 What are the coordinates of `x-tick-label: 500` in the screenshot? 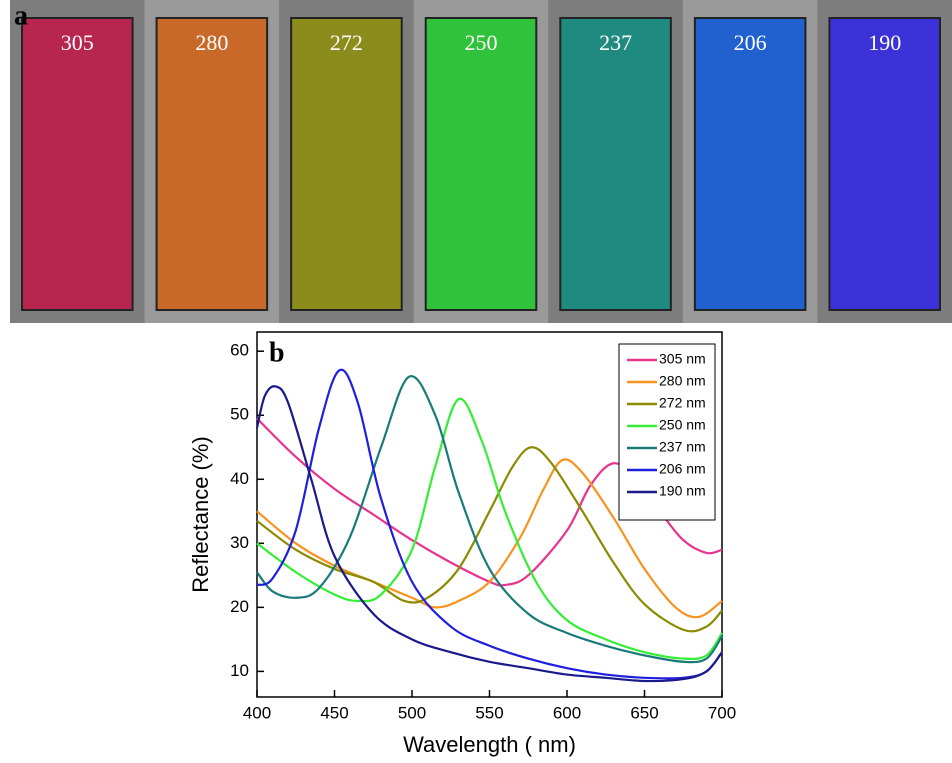 It's located at (412, 712).